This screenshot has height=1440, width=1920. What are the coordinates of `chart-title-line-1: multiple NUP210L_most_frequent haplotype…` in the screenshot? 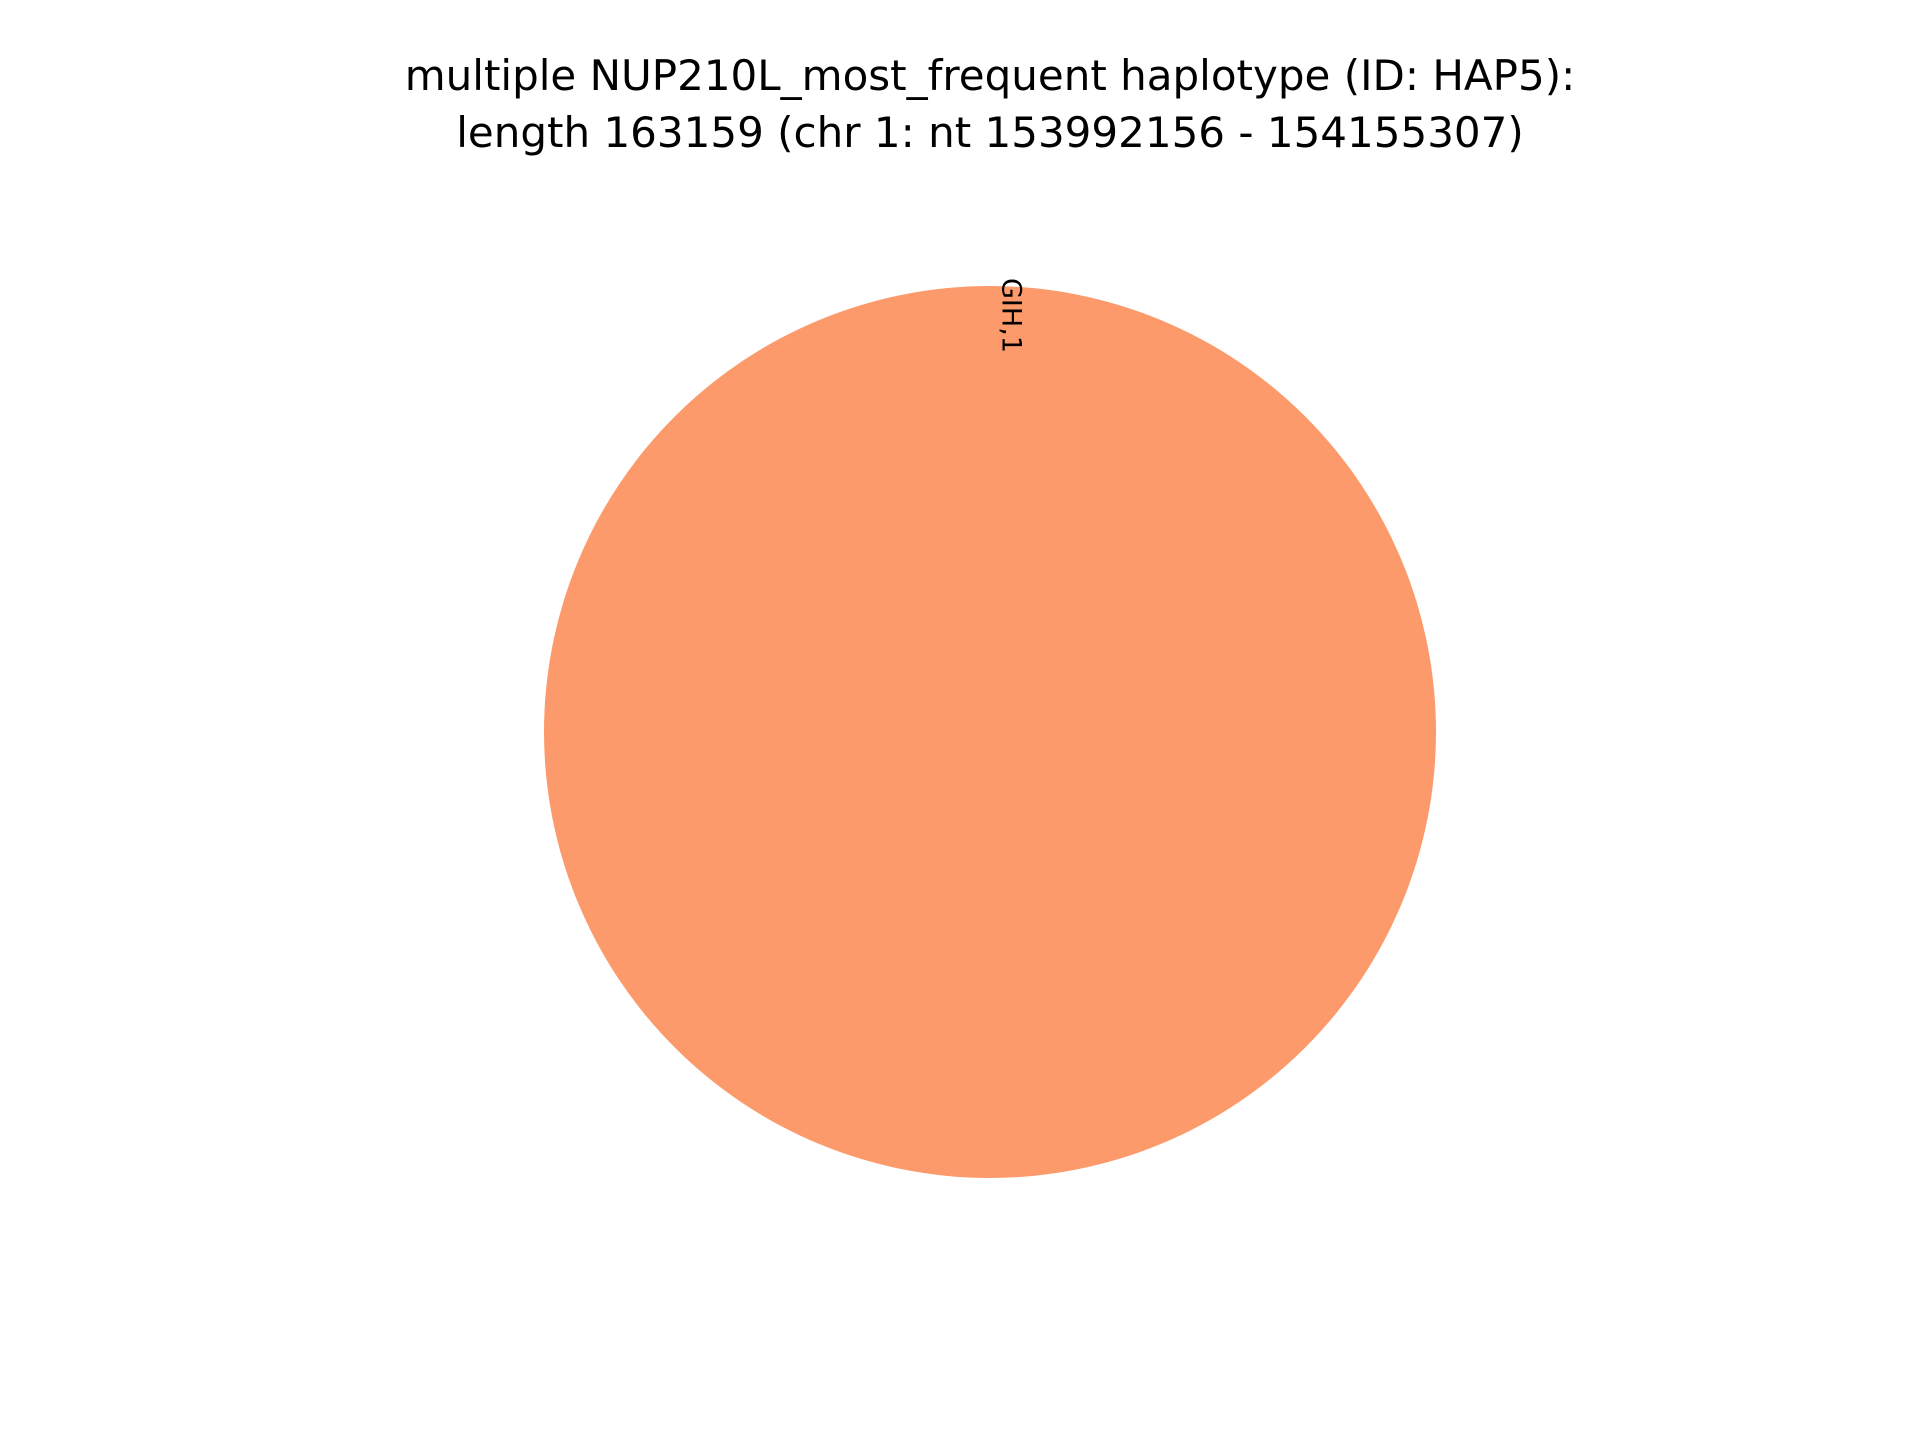 It's located at (990, 75).